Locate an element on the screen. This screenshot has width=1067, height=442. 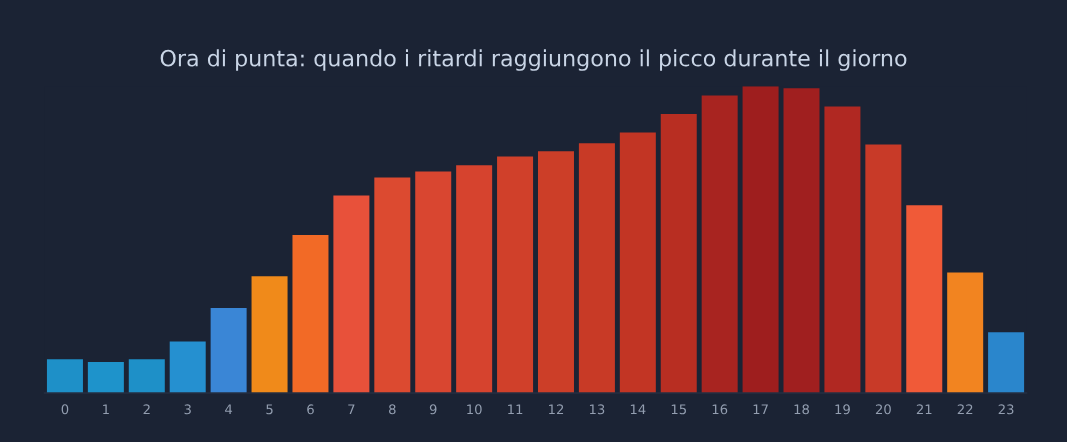
x-tick-label: 4 is located at coordinates (229, 409).